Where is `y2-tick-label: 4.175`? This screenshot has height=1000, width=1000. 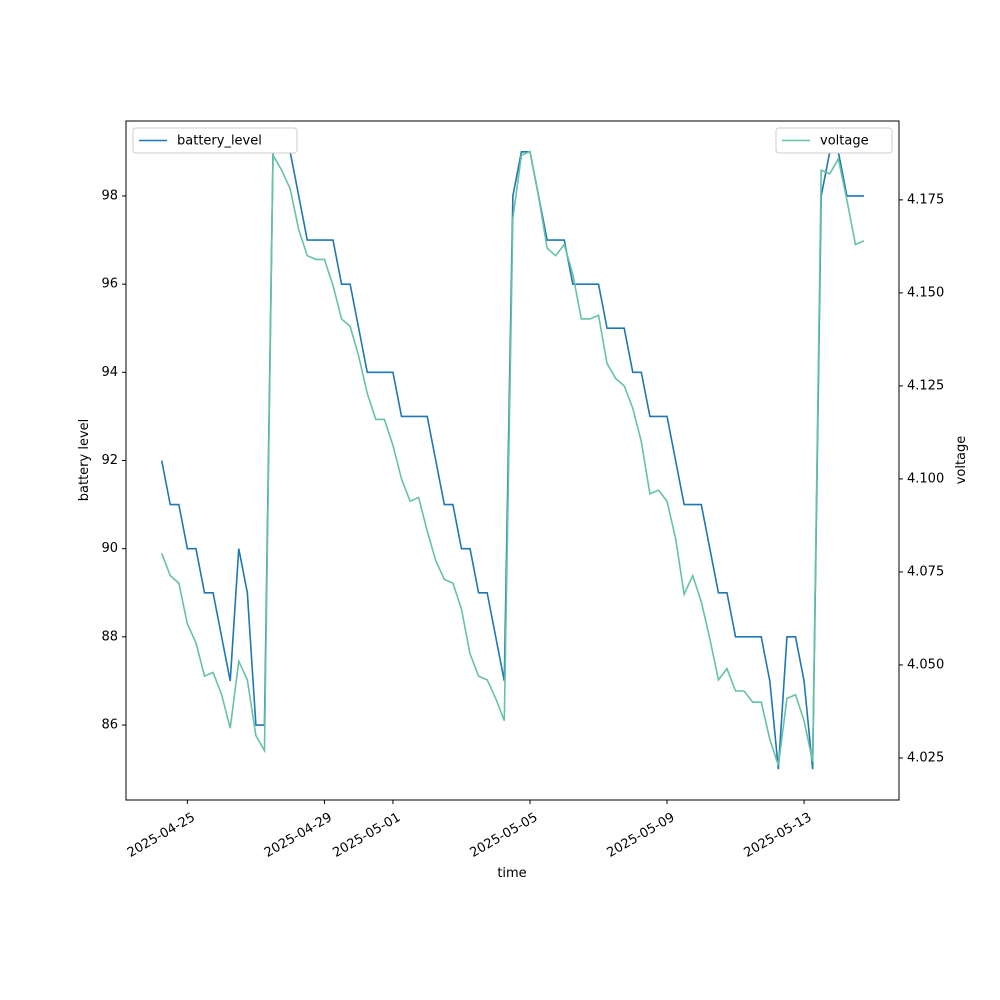 y2-tick-label: 4.175 is located at coordinates (925, 199).